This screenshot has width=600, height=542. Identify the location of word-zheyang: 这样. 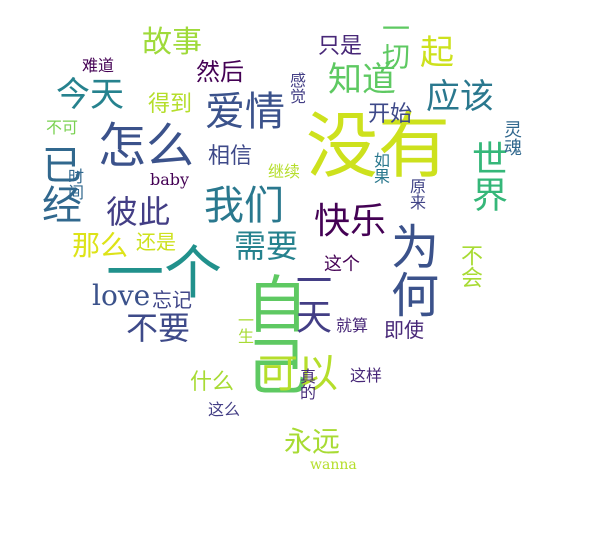
(366, 375).